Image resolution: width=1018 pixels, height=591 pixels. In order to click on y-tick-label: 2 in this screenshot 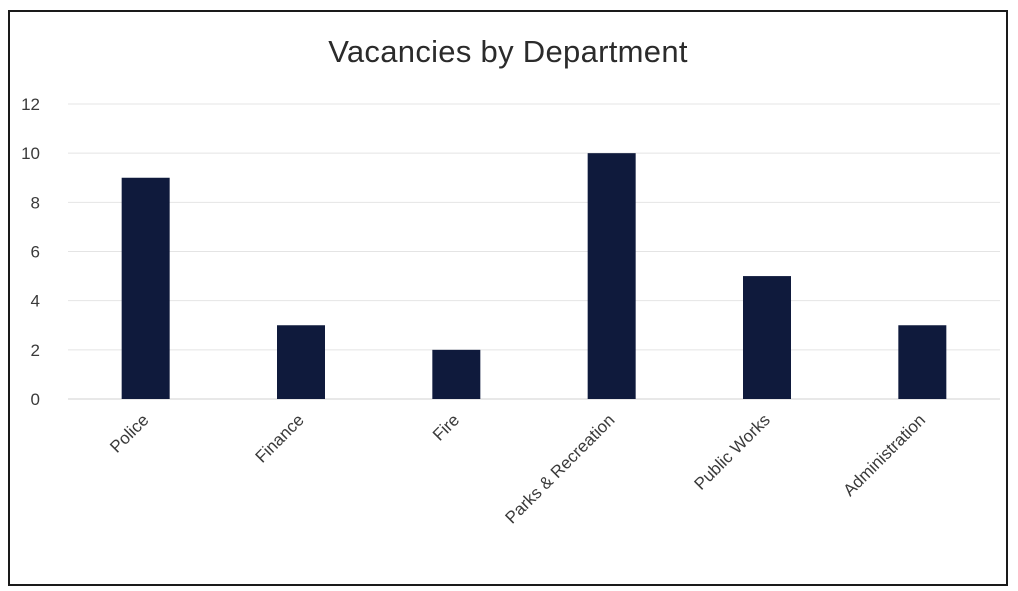, I will do `click(35, 350)`.